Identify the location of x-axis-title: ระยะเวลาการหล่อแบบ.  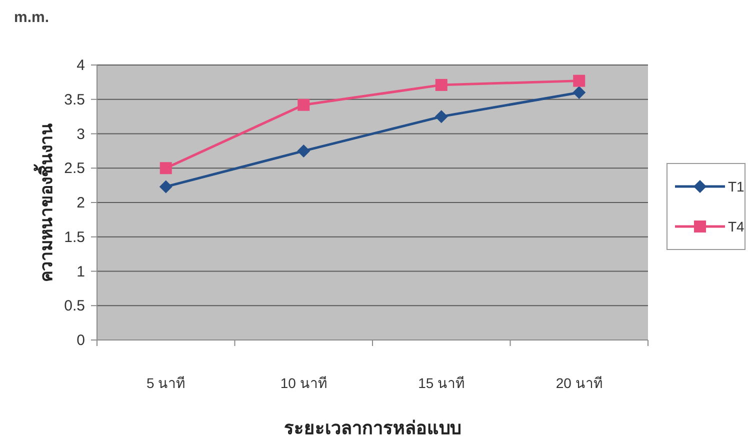
(372, 428).